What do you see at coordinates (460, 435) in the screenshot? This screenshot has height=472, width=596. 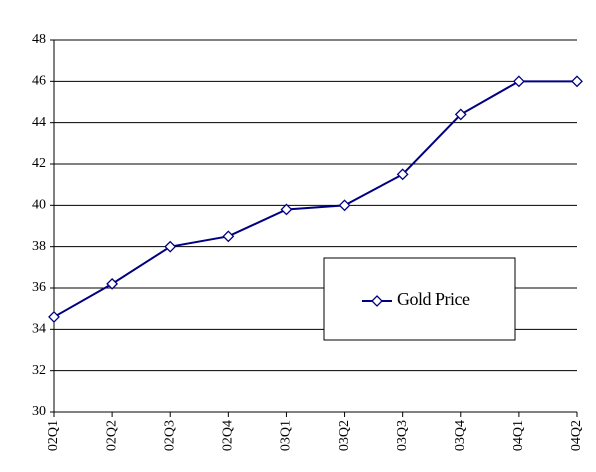 I see `x-tick-label: 03Q4` at bounding box center [460, 435].